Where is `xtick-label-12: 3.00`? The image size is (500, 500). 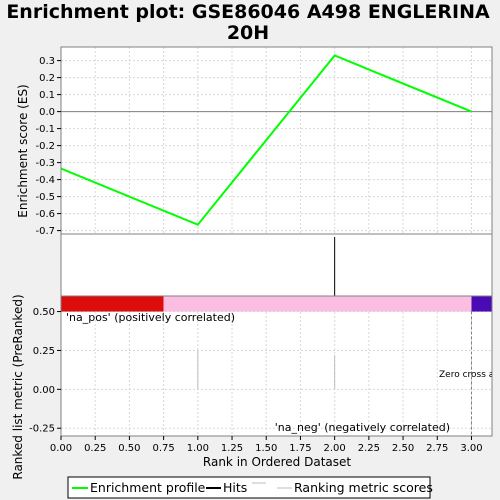 xtick-label-12: 3.00 is located at coordinates (471, 448).